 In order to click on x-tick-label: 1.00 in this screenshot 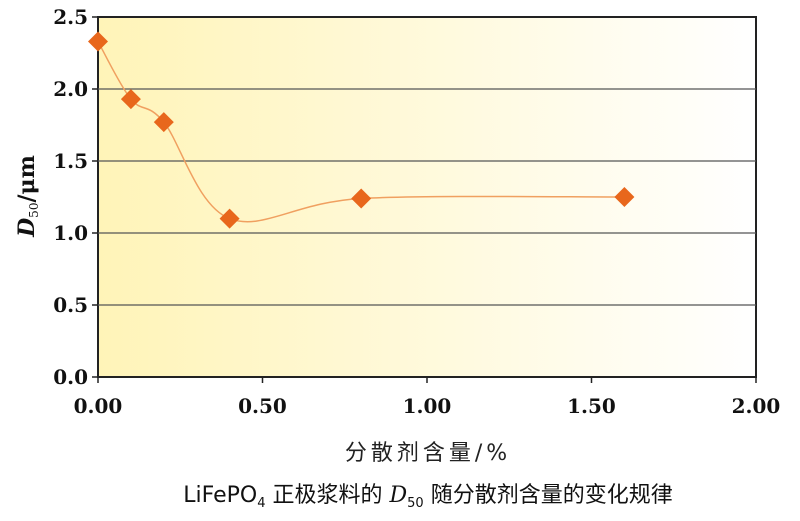, I will do `click(427, 406)`.